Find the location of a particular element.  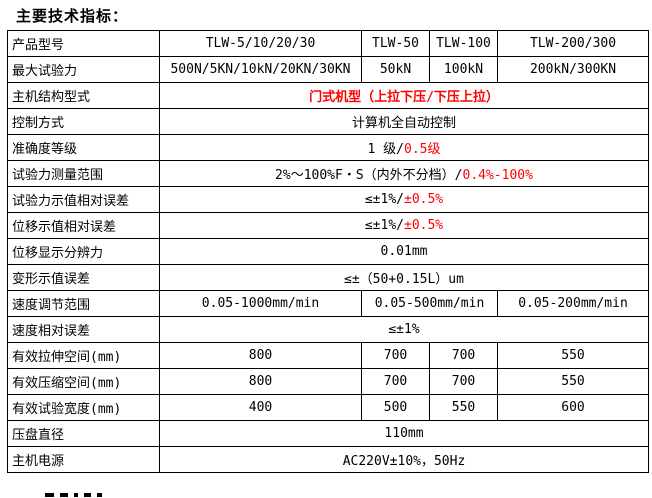

value-text: 600 is located at coordinates (573, 407).